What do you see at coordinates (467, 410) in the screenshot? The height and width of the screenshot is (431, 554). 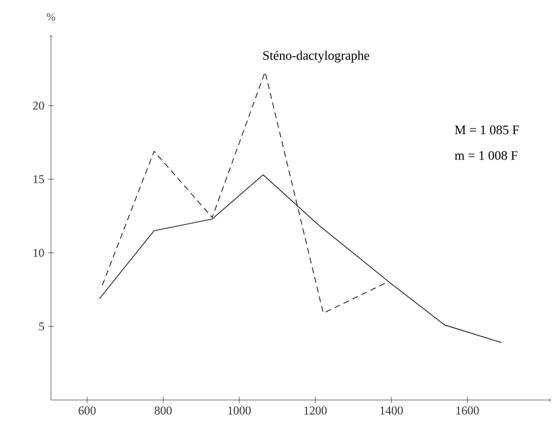 I see `x-tick-label: 1600` at bounding box center [467, 410].